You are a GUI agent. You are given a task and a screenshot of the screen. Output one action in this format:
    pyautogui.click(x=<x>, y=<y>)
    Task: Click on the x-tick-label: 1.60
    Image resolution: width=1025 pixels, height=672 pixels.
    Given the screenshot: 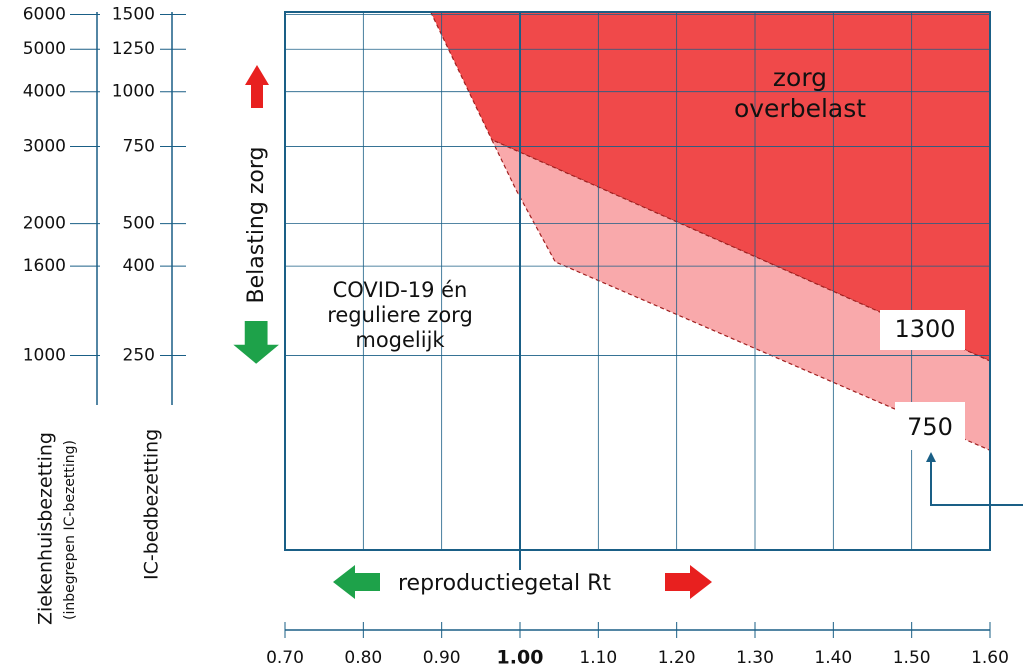 What is the action you would take?
    pyautogui.click(x=990, y=658)
    